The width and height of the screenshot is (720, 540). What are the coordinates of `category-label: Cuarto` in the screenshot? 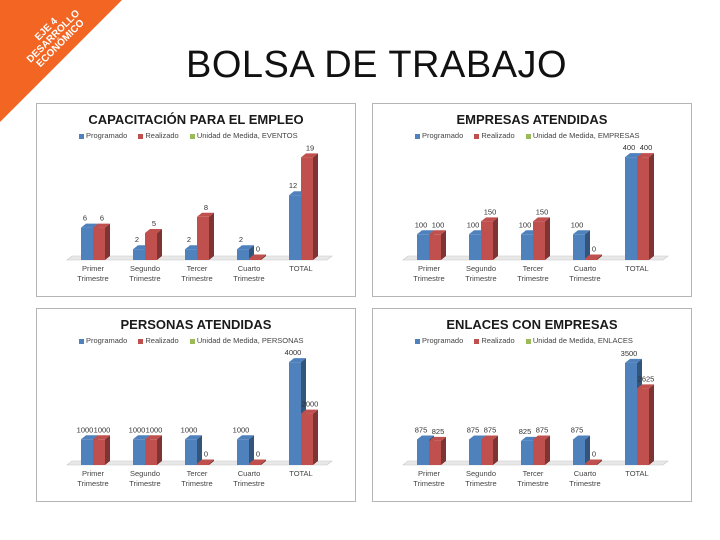 It's located at (585, 268).